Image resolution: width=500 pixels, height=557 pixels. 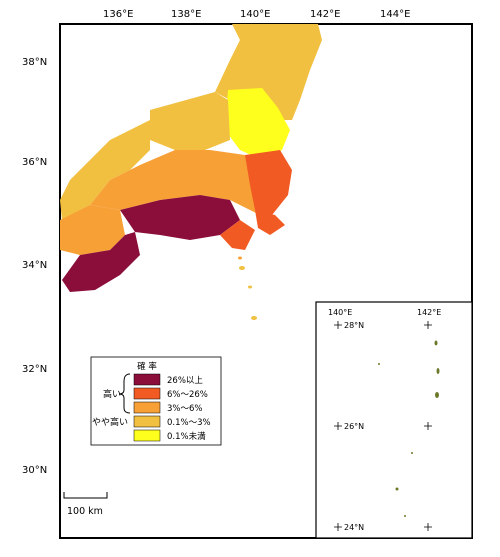 I want to click on inset-lat-label: 26°N, so click(x=354, y=426).